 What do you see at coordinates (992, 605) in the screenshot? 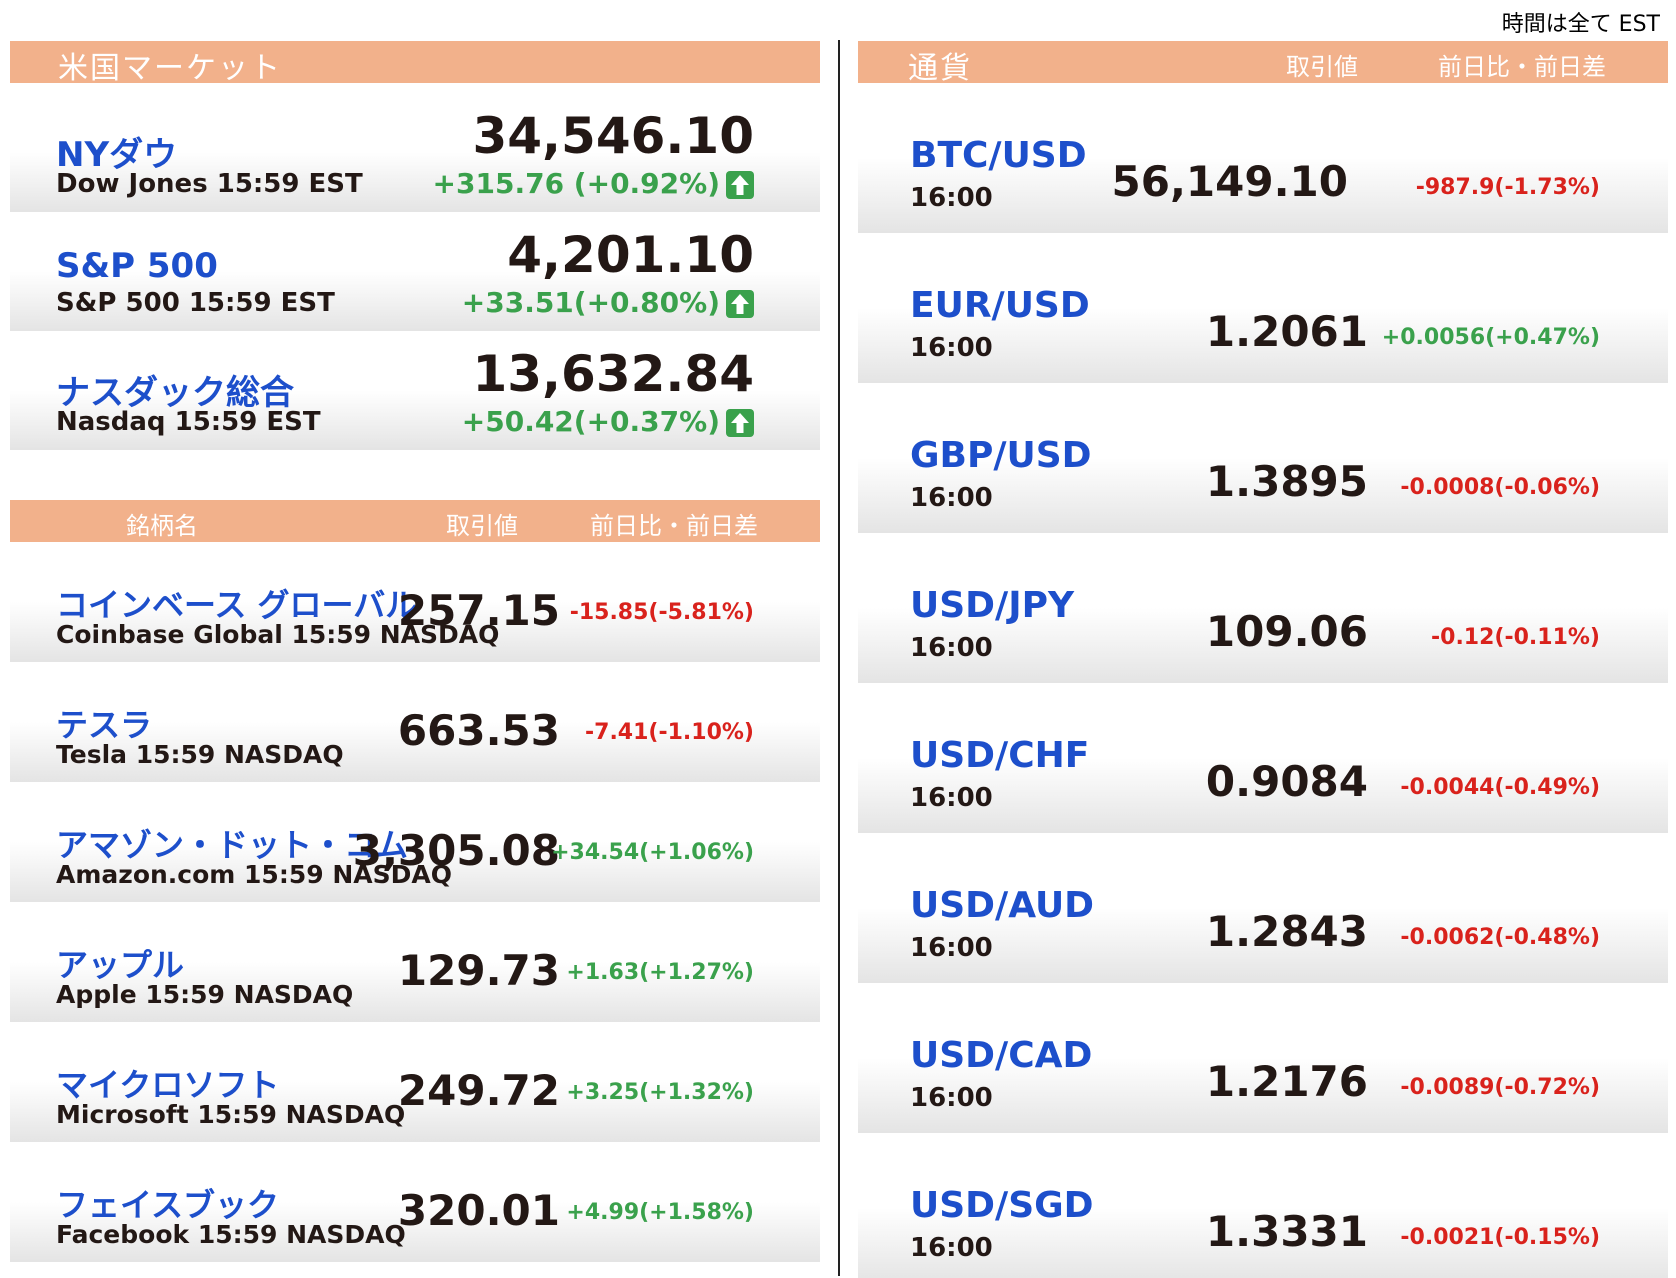
I see `fx-name: USD/JPY` at bounding box center [992, 605].